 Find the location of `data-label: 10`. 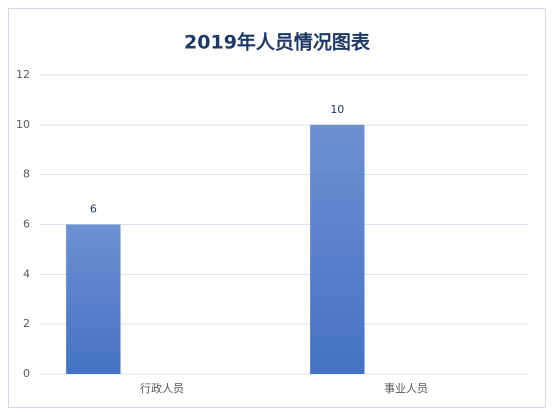

data-label: 10 is located at coordinates (337, 109).